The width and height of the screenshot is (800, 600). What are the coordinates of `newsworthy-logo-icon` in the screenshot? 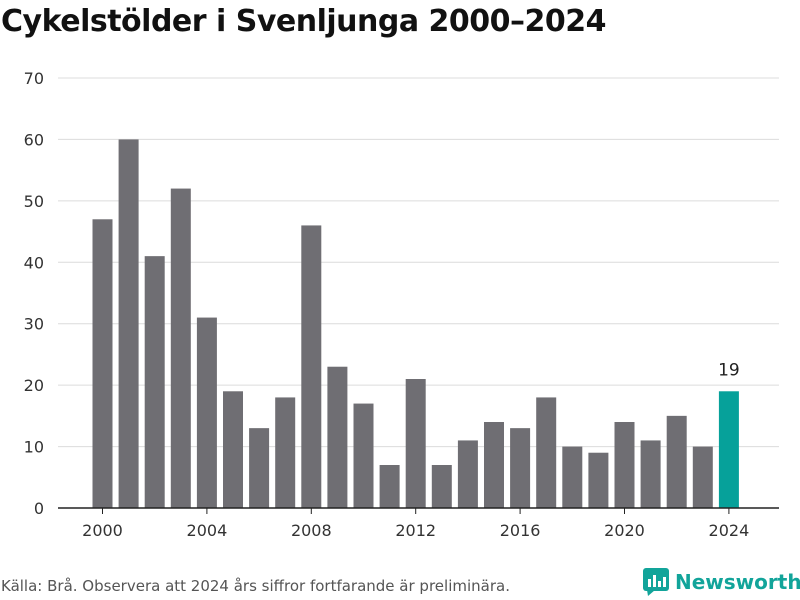 It's located at (656, 582).